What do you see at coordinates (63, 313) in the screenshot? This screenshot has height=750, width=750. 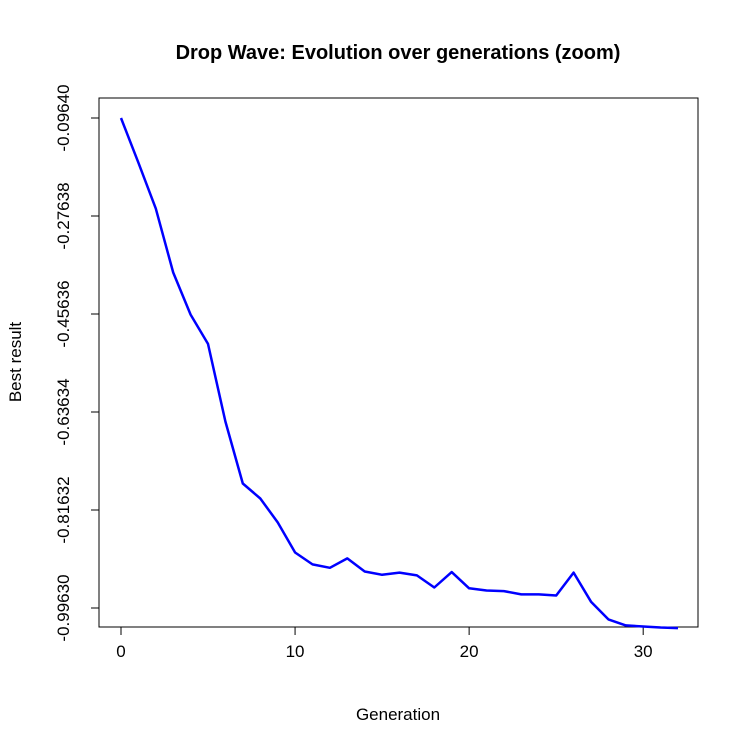 I see `y-tick-label: -0.45636` at bounding box center [63, 313].